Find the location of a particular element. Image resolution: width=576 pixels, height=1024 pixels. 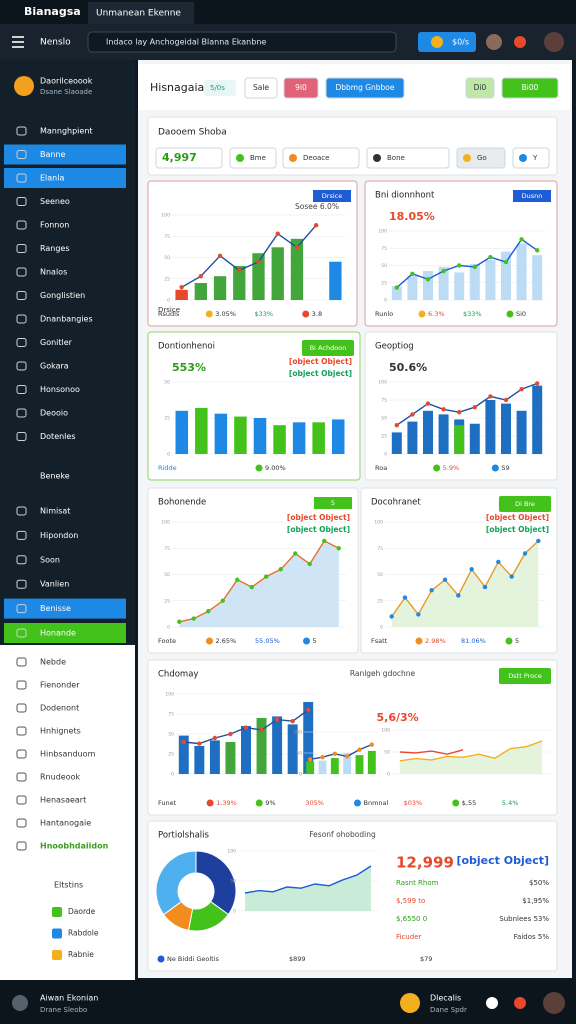

nav-item: Gokara is located at coordinates (54, 366).